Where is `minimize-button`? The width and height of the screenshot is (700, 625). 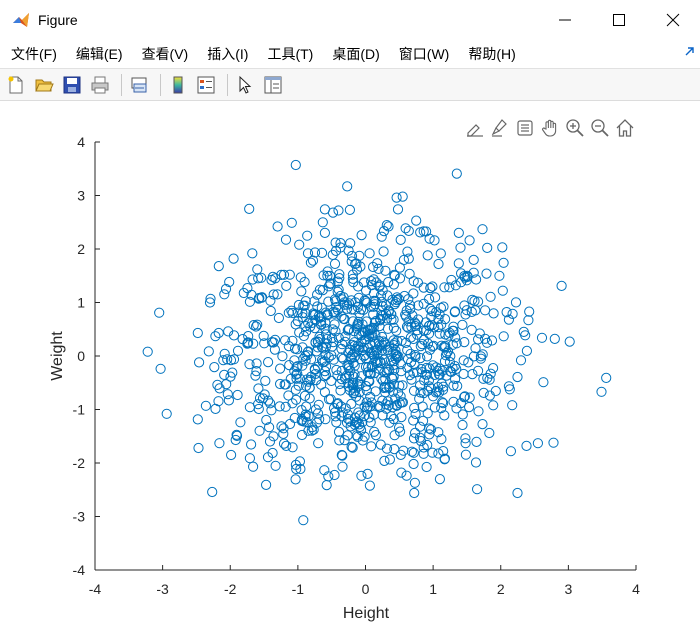
minimize-button is located at coordinates (565, 20).